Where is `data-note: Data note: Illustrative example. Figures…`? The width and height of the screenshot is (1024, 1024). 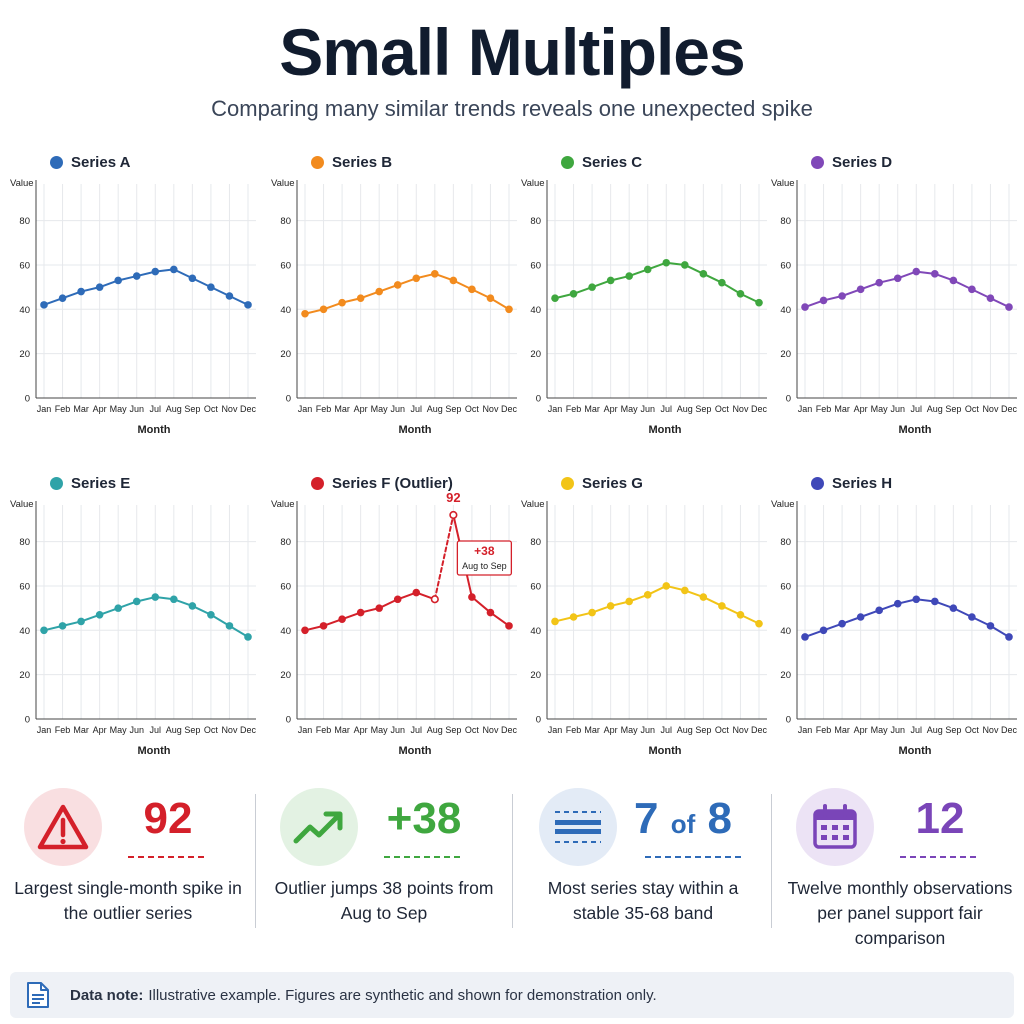
data-note: Data note: Illustrative example. Figures… is located at coordinates (512, 995).